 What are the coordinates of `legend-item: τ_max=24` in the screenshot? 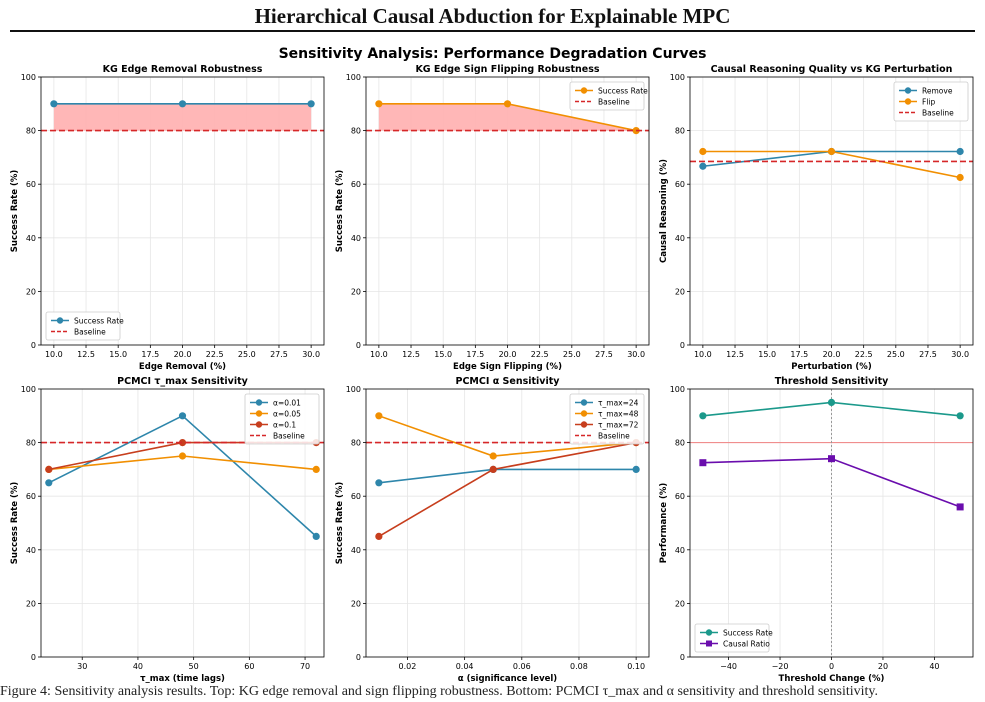 It's located at (607, 403).